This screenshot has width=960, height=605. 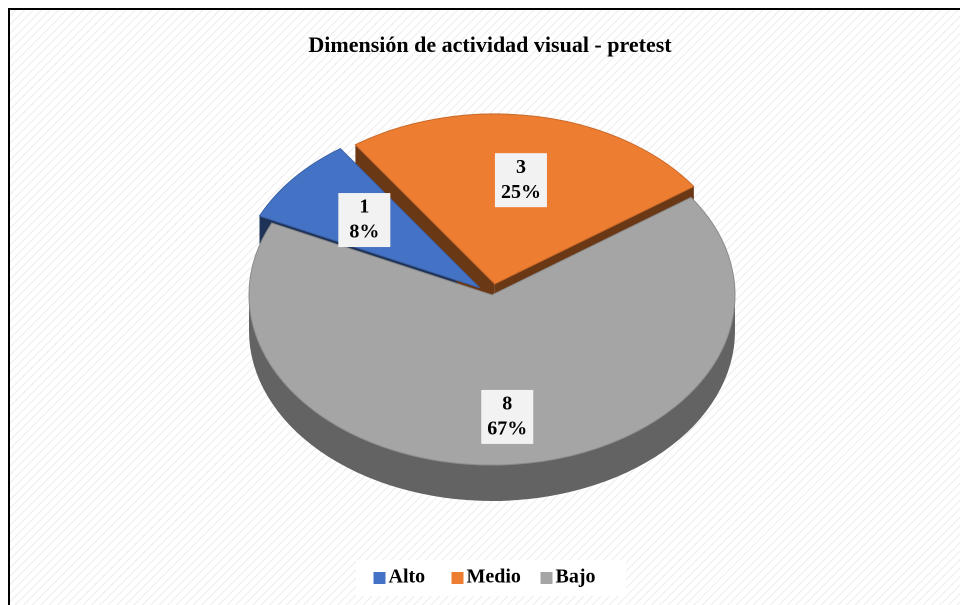 I want to click on legend-label: Bajo, so click(x=576, y=577).